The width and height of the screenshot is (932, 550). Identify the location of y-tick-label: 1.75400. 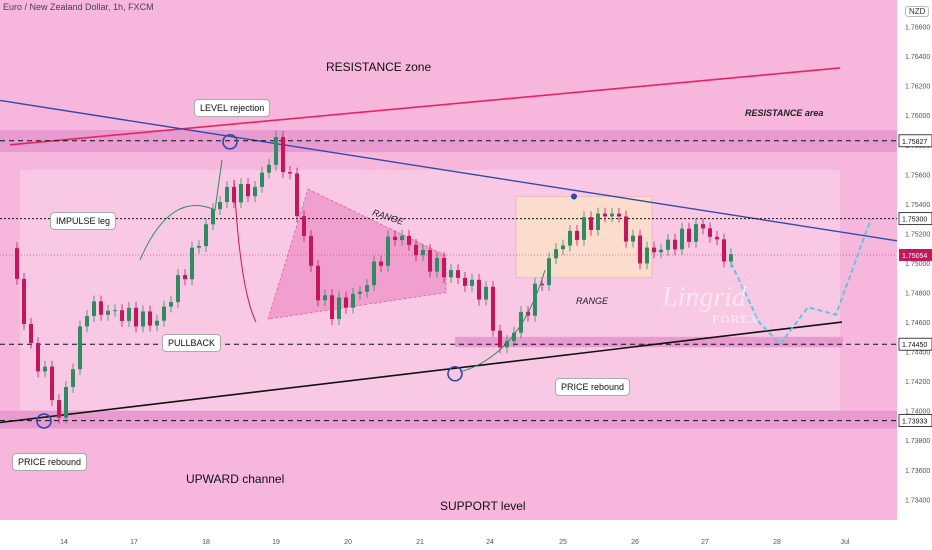
(917, 205).